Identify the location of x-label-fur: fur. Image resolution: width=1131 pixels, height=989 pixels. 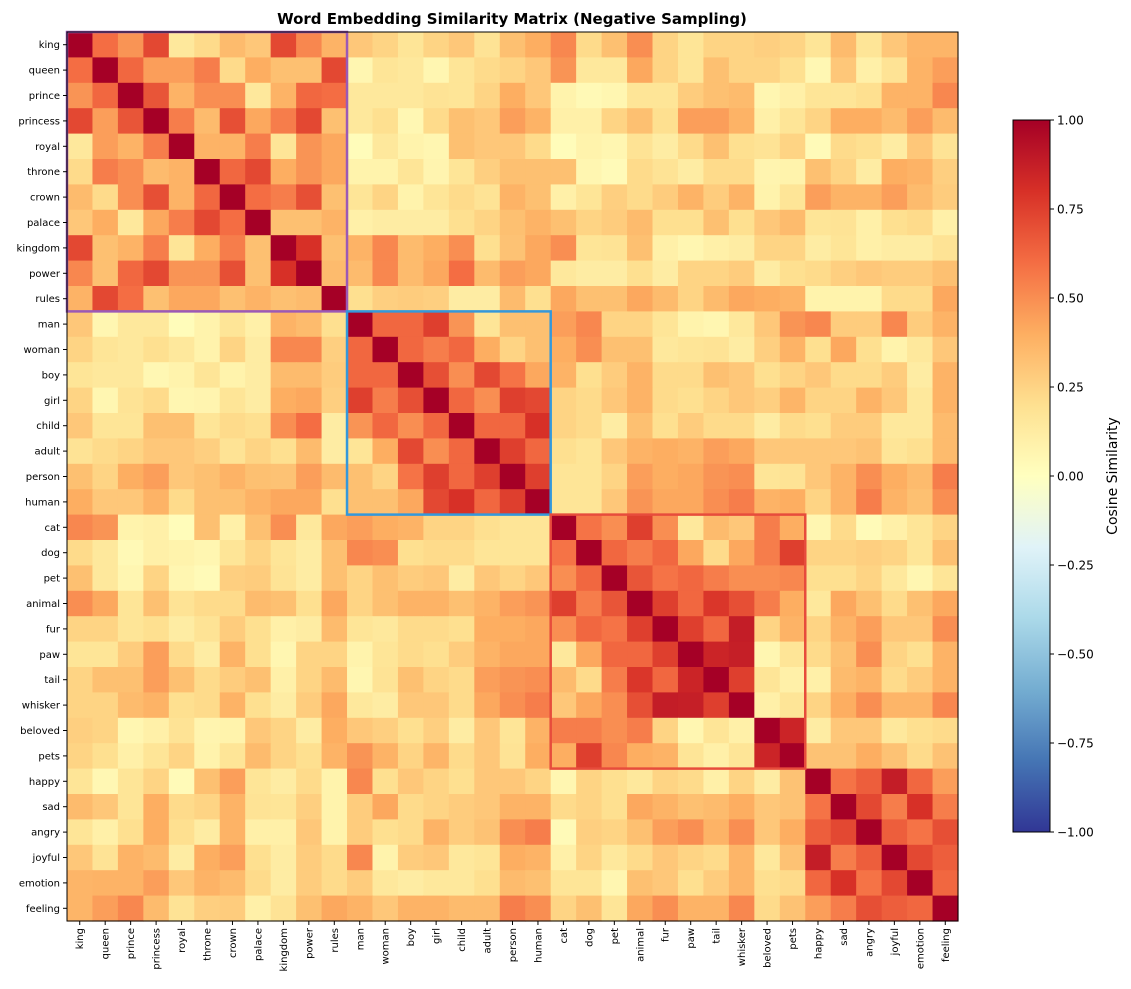
(666, 934).